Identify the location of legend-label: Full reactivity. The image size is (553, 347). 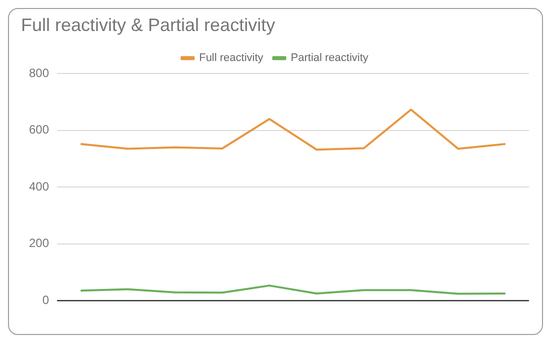
(231, 58).